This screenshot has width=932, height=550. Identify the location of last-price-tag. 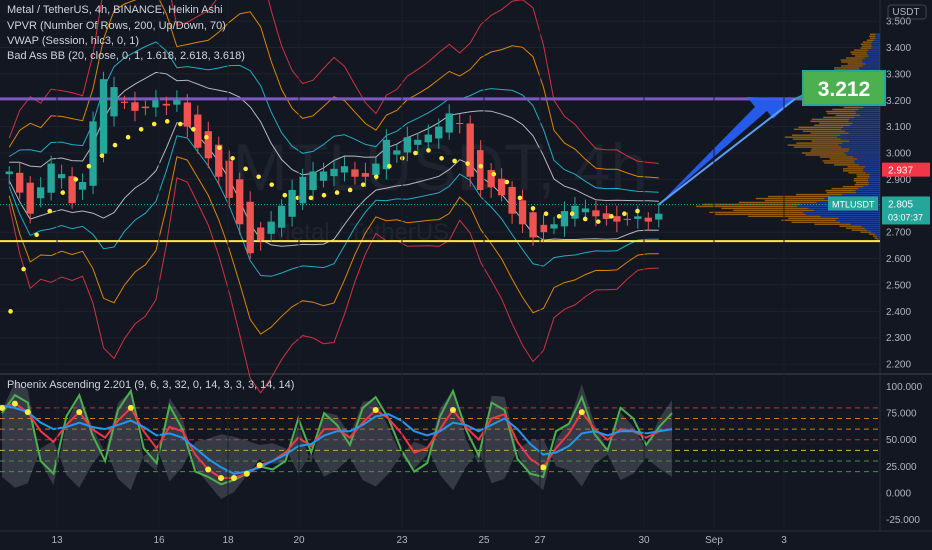
(906, 210).